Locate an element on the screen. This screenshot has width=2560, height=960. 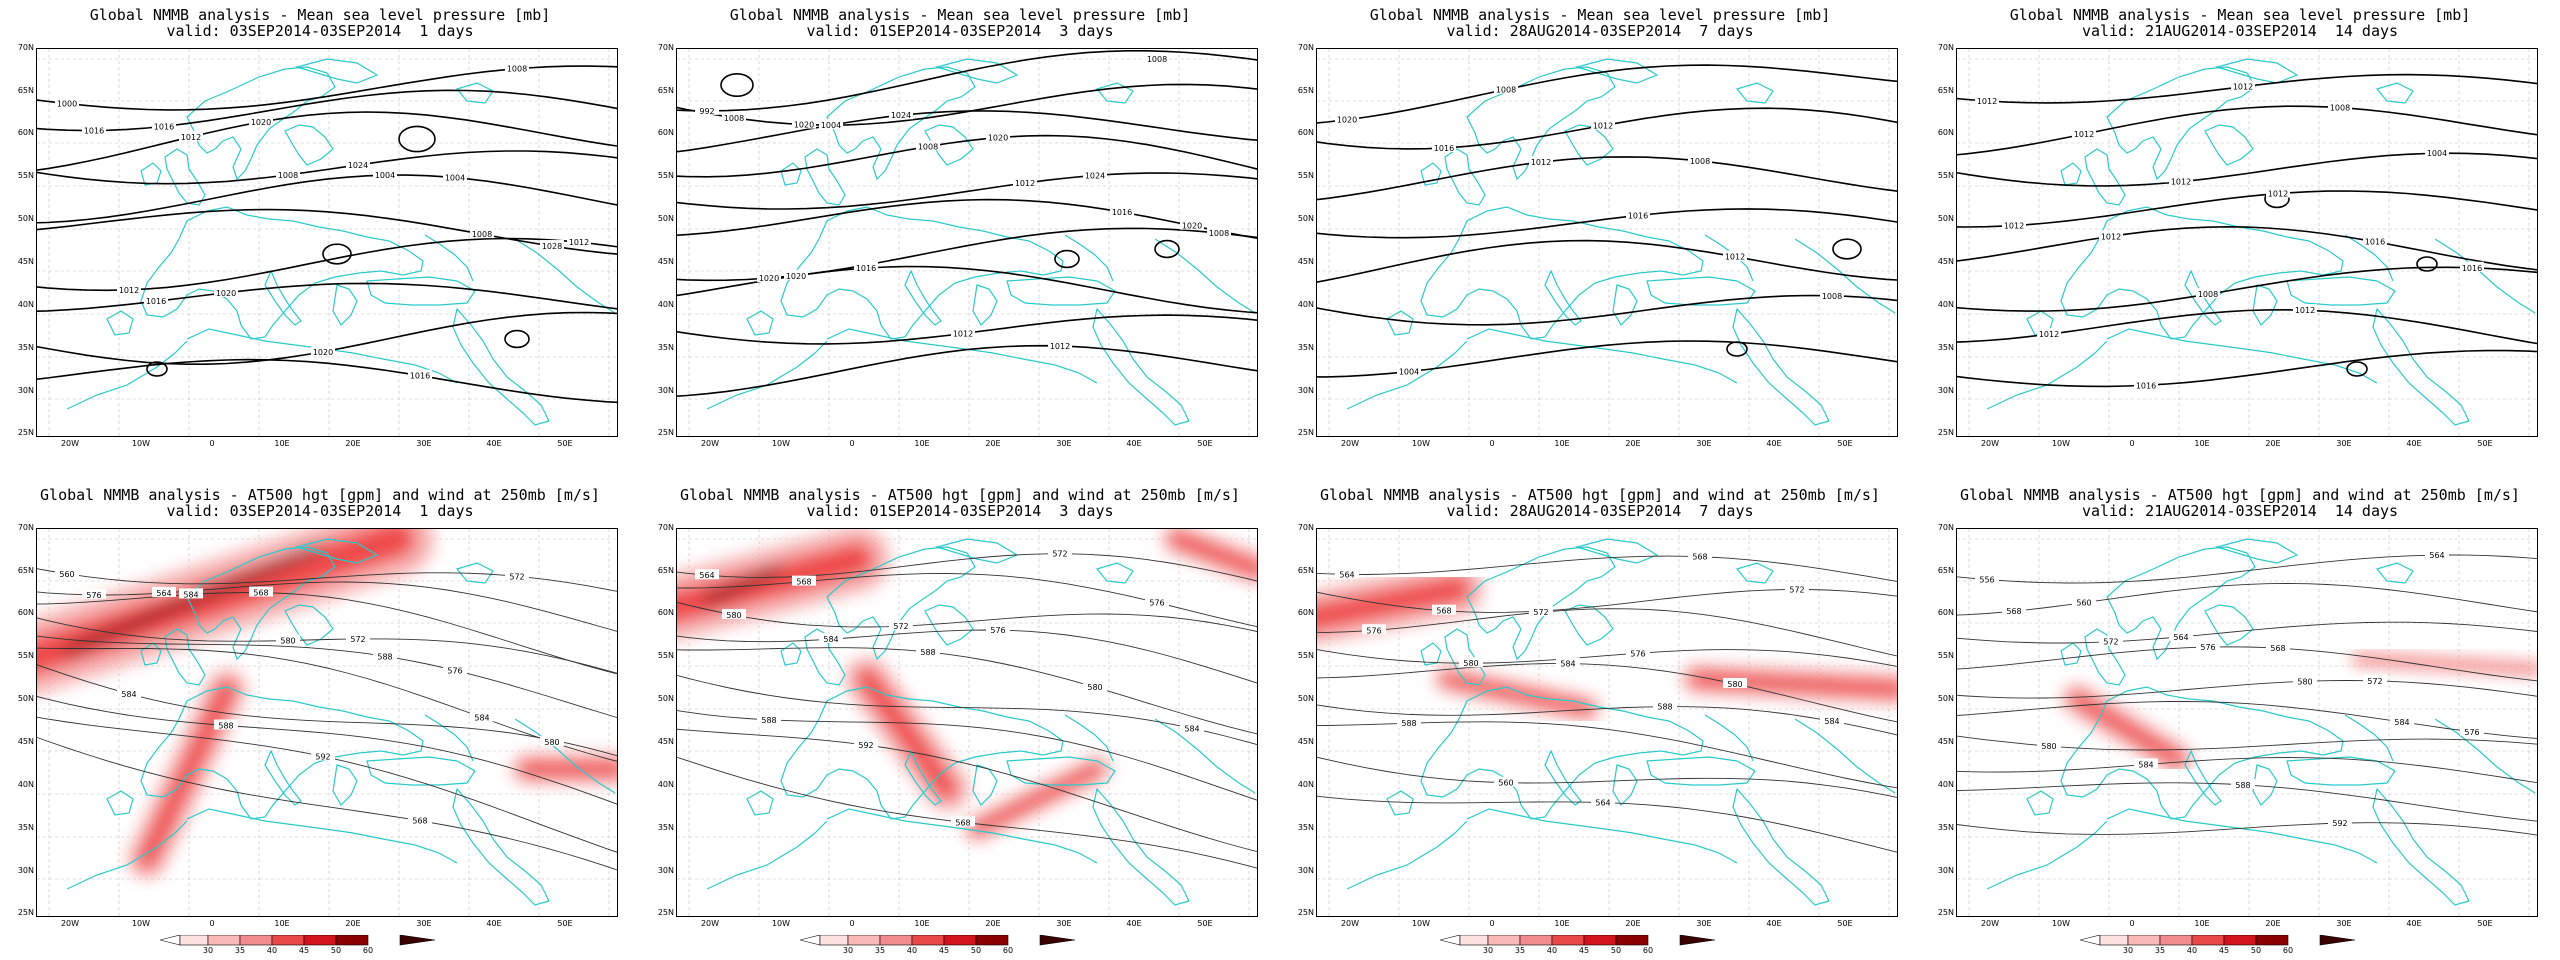
contour-label: 560 is located at coordinates (66, 574).